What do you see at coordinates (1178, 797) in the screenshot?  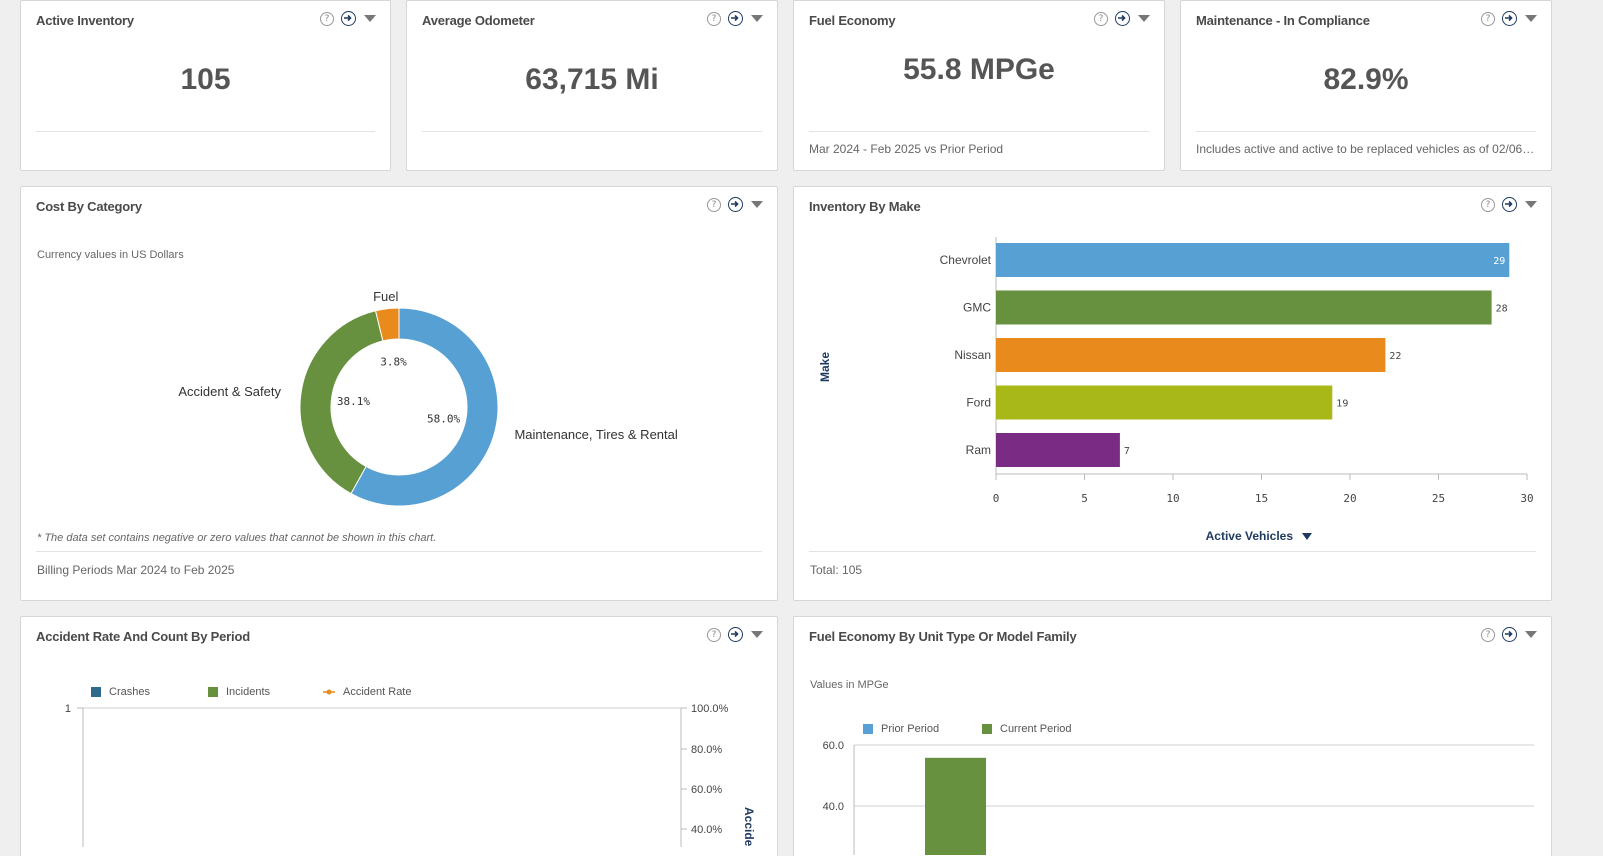 I see `bar-chart: 60.0 40.0` at bounding box center [1178, 797].